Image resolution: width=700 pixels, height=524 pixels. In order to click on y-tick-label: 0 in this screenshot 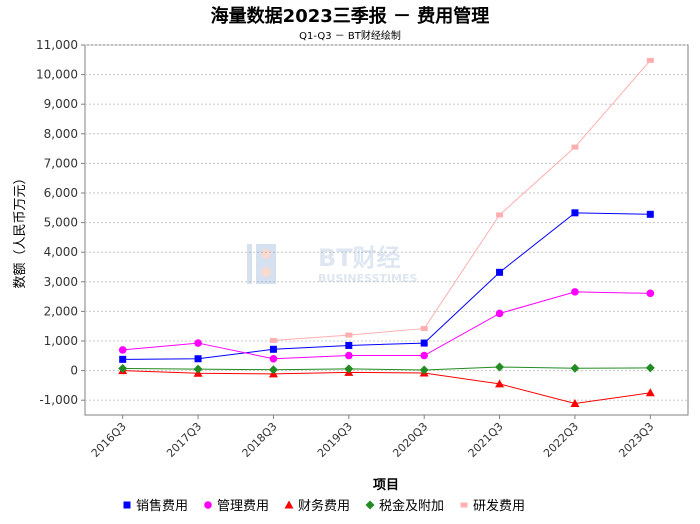, I will do `click(74, 371)`.